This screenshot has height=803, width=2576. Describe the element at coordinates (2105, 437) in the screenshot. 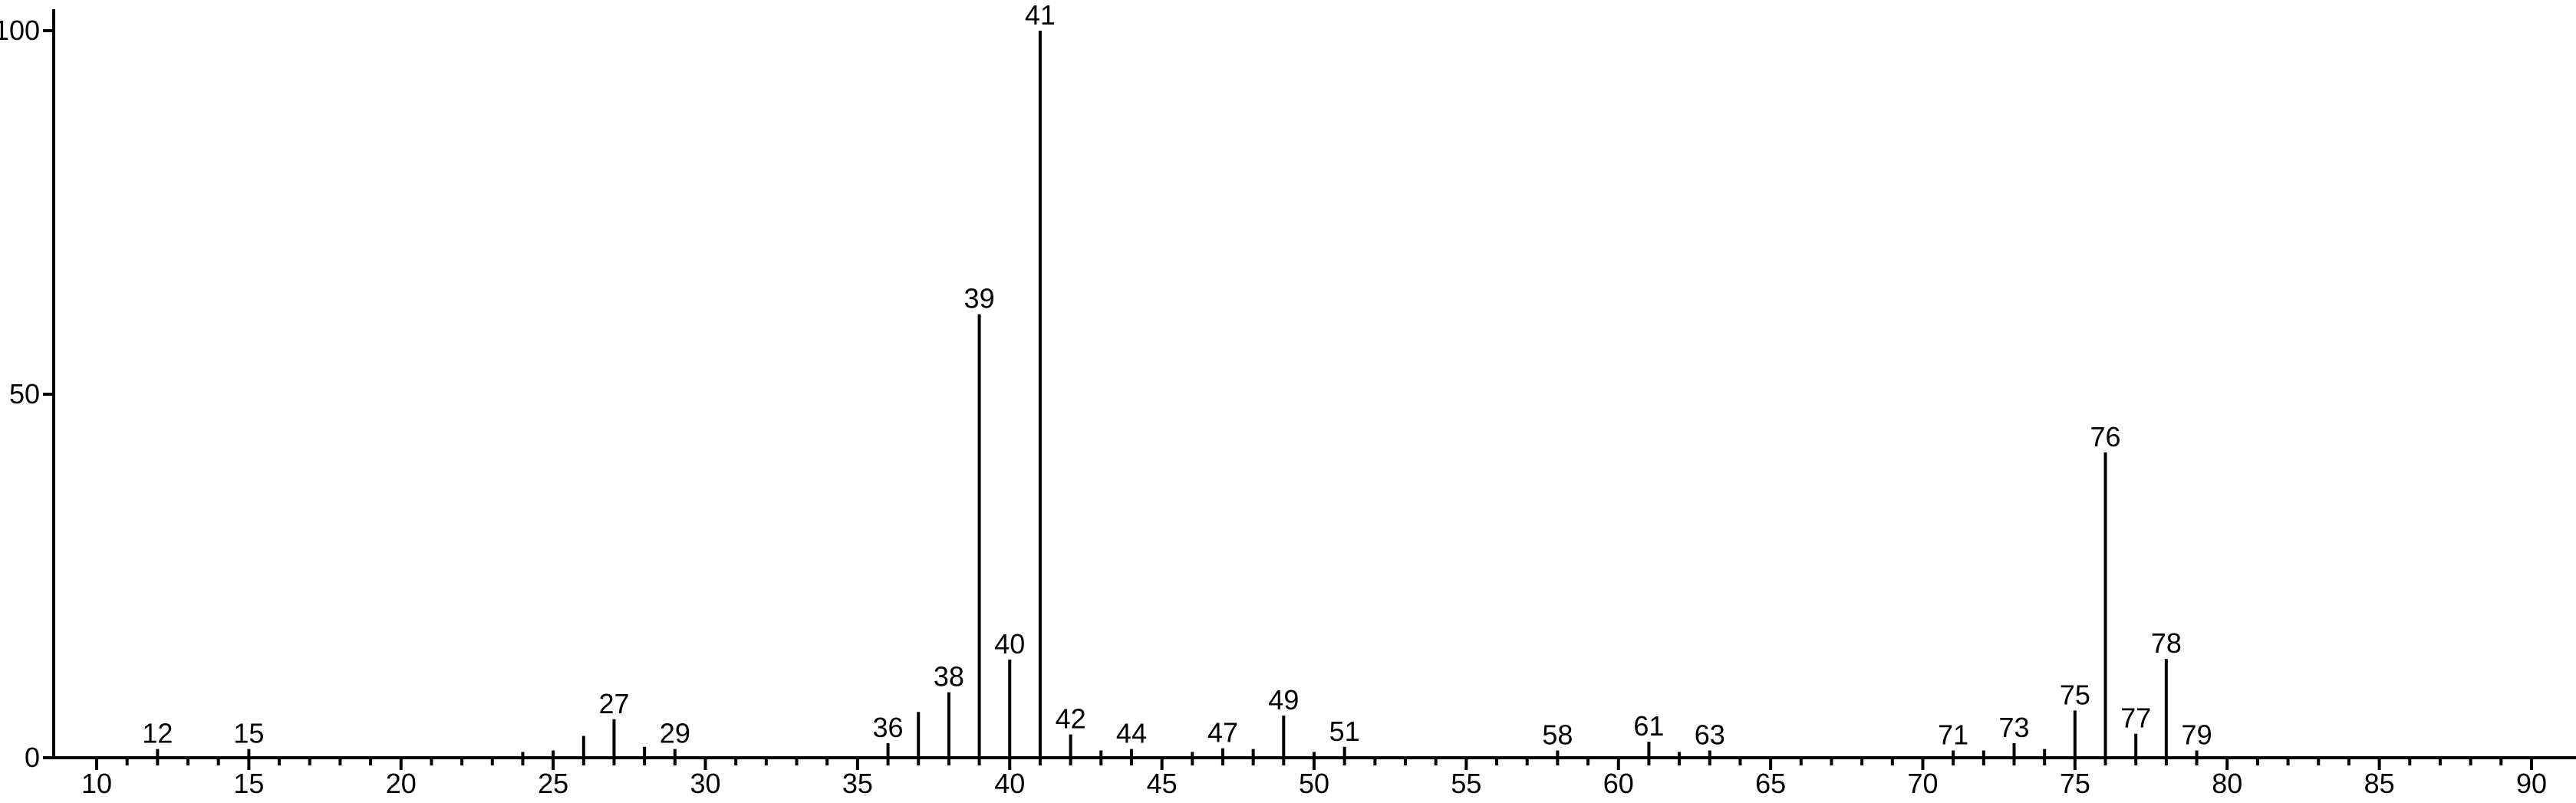

I see `peak-label: 76` at that location.